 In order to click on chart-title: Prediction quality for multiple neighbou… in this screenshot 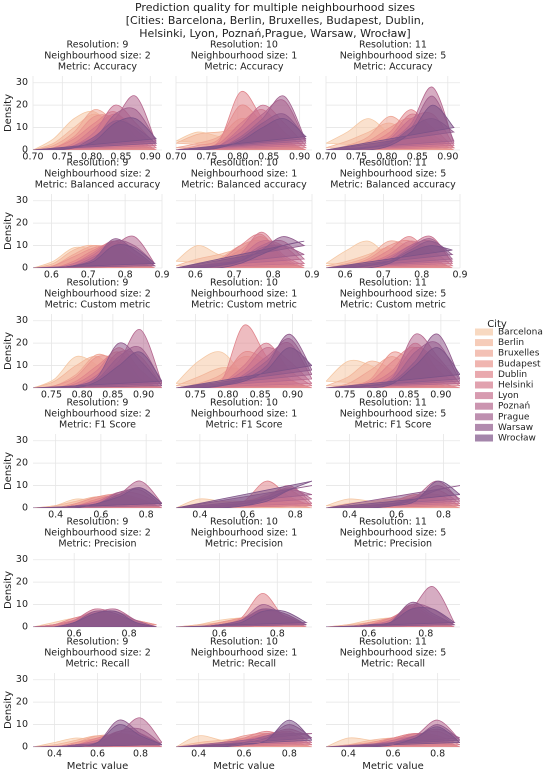, I will do `click(275, 7)`.